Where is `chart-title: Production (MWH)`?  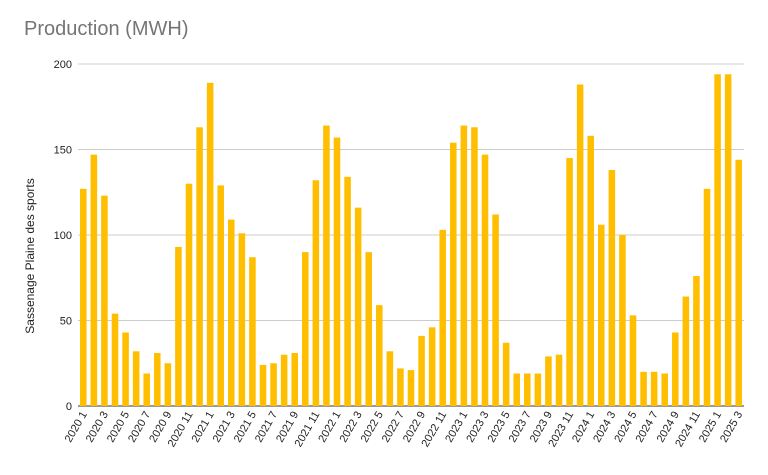
chart-title: Production (MWH) is located at coordinates (106, 29).